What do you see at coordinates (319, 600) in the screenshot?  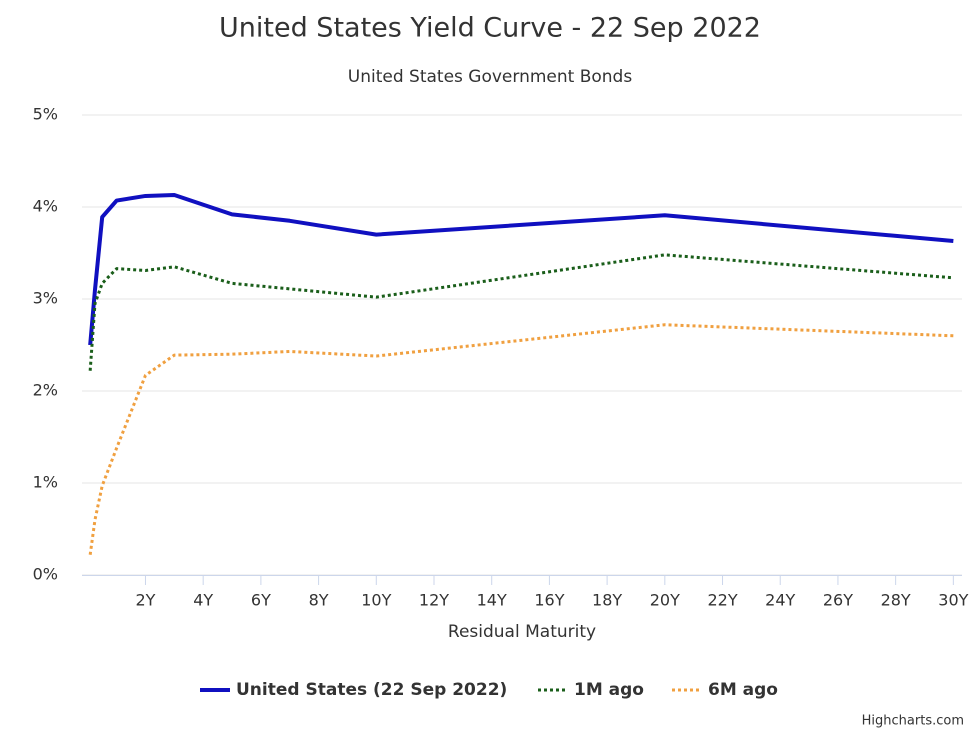 I see `x-tick-label: 8Y` at bounding box center [319, 600].